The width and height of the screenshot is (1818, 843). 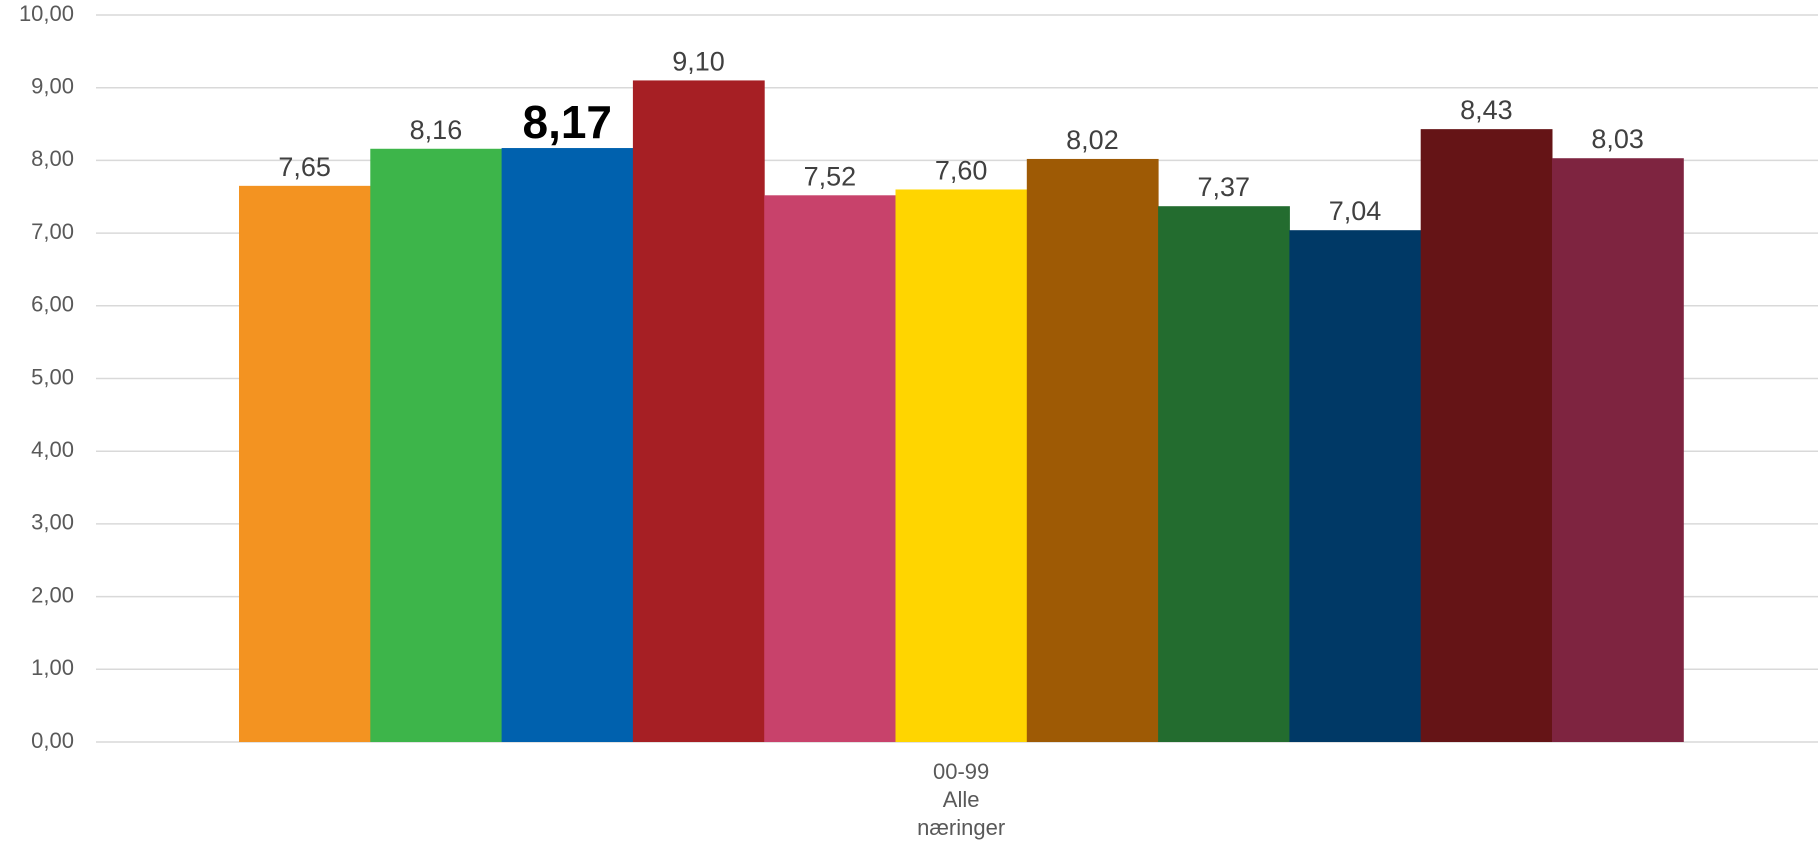 What do you see at coordinates (52, 522) in the screenshot?
I see `y-tick-label: 3,00` at bounding box center [52, 522].